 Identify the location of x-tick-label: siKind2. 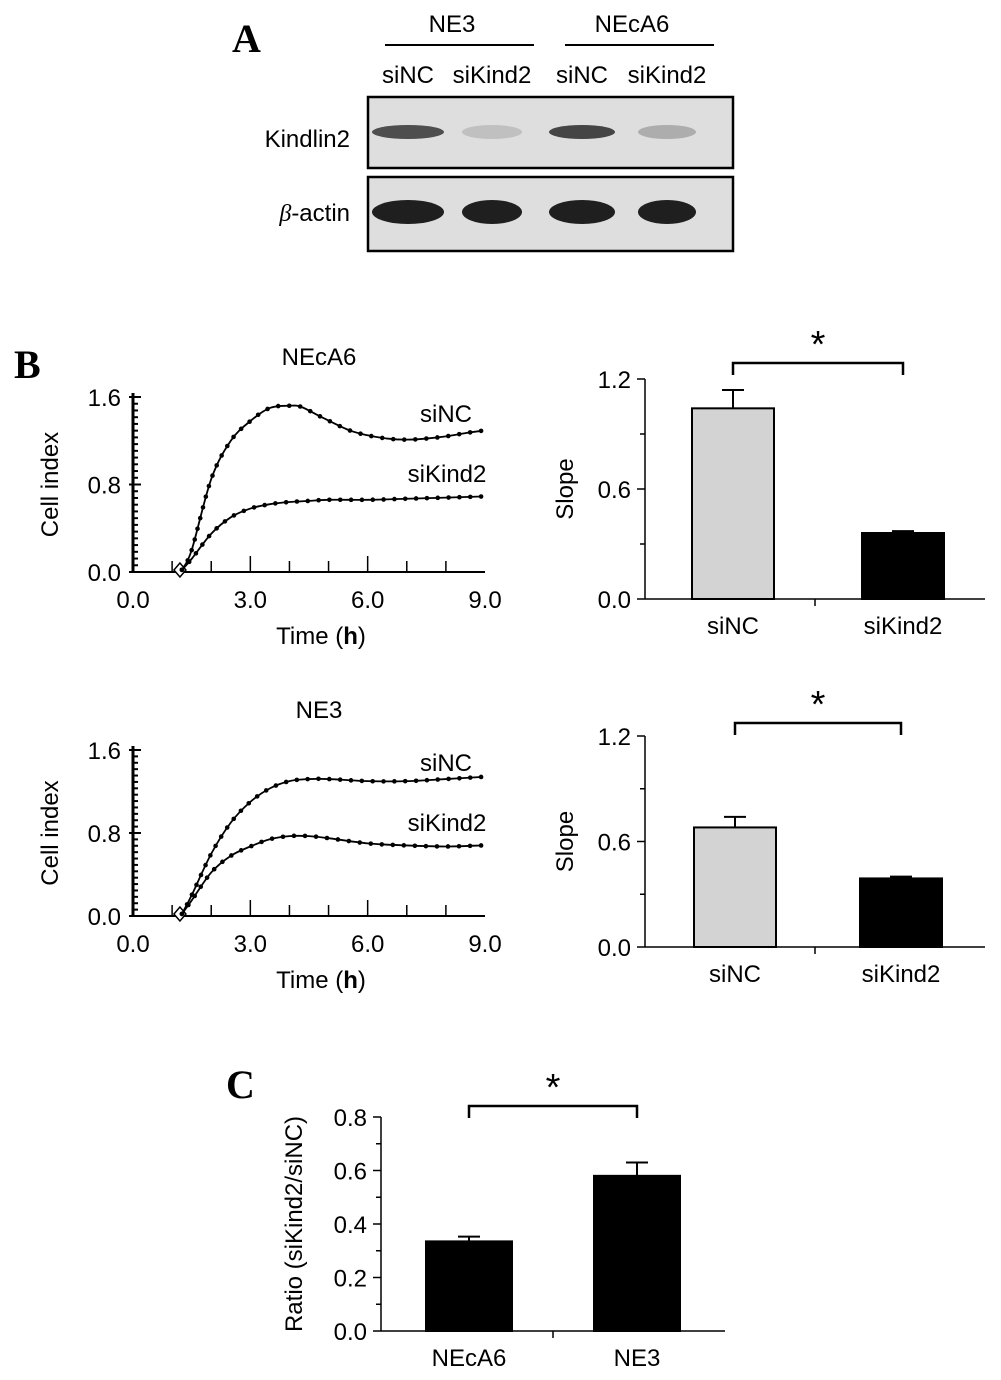
(901, 974).